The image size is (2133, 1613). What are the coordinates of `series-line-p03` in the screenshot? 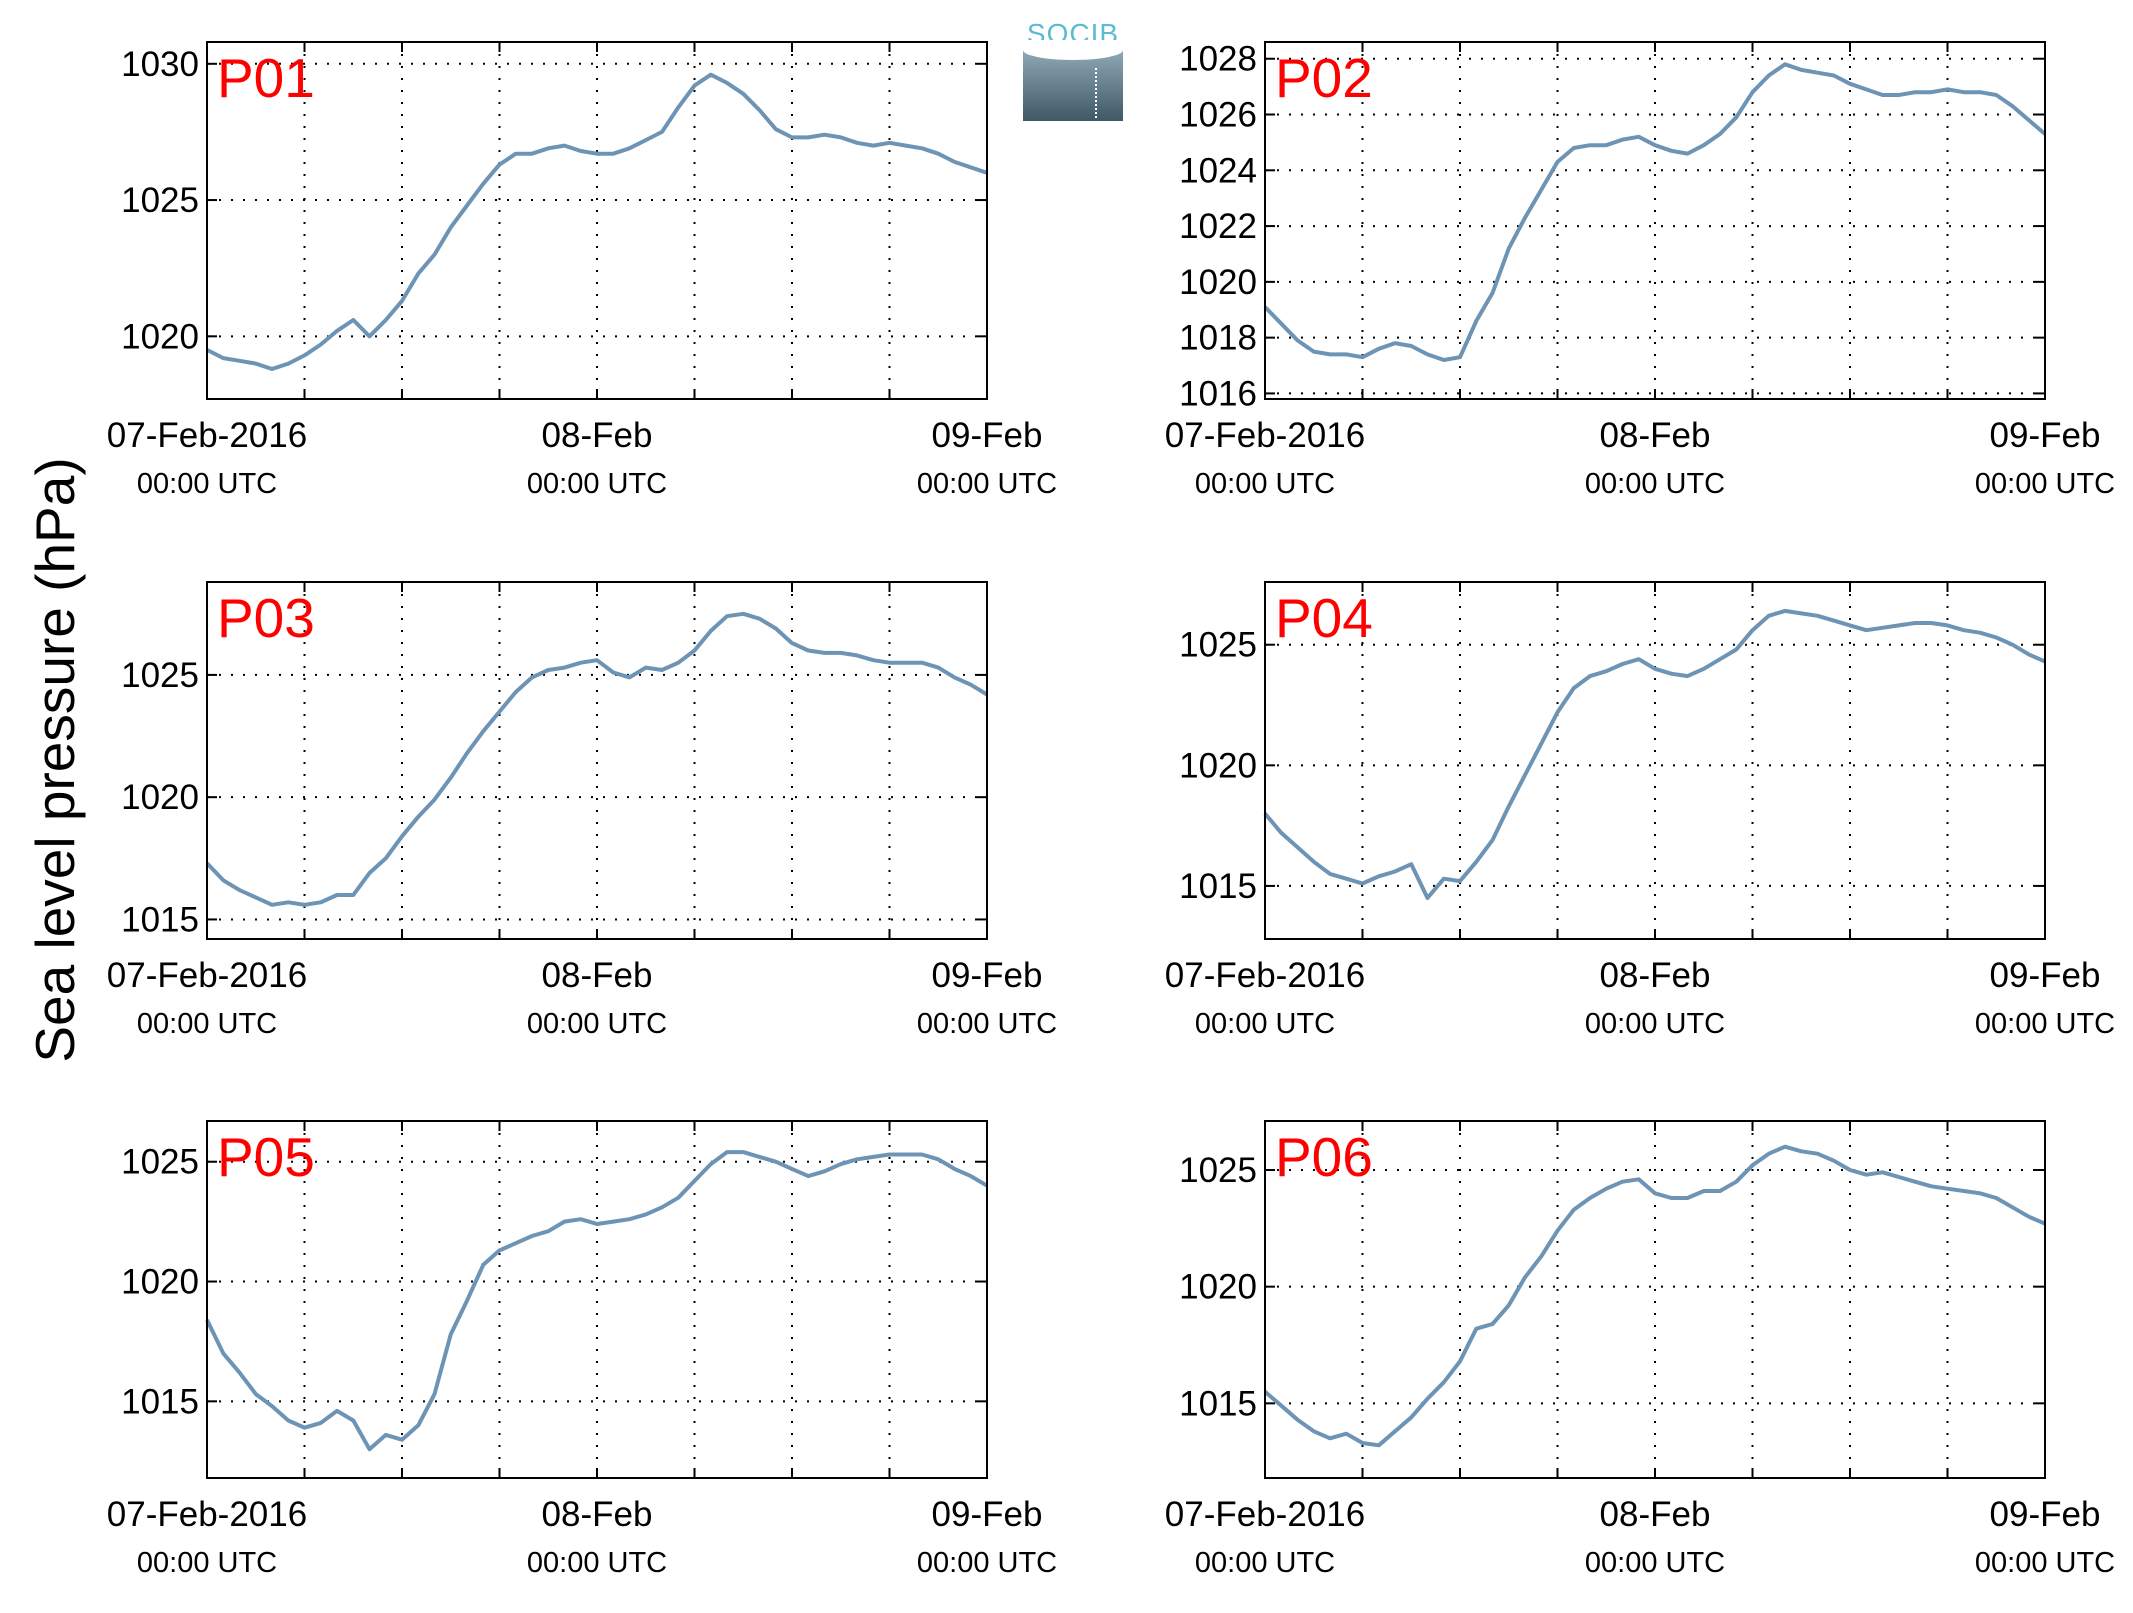 It's located at (597, 759).